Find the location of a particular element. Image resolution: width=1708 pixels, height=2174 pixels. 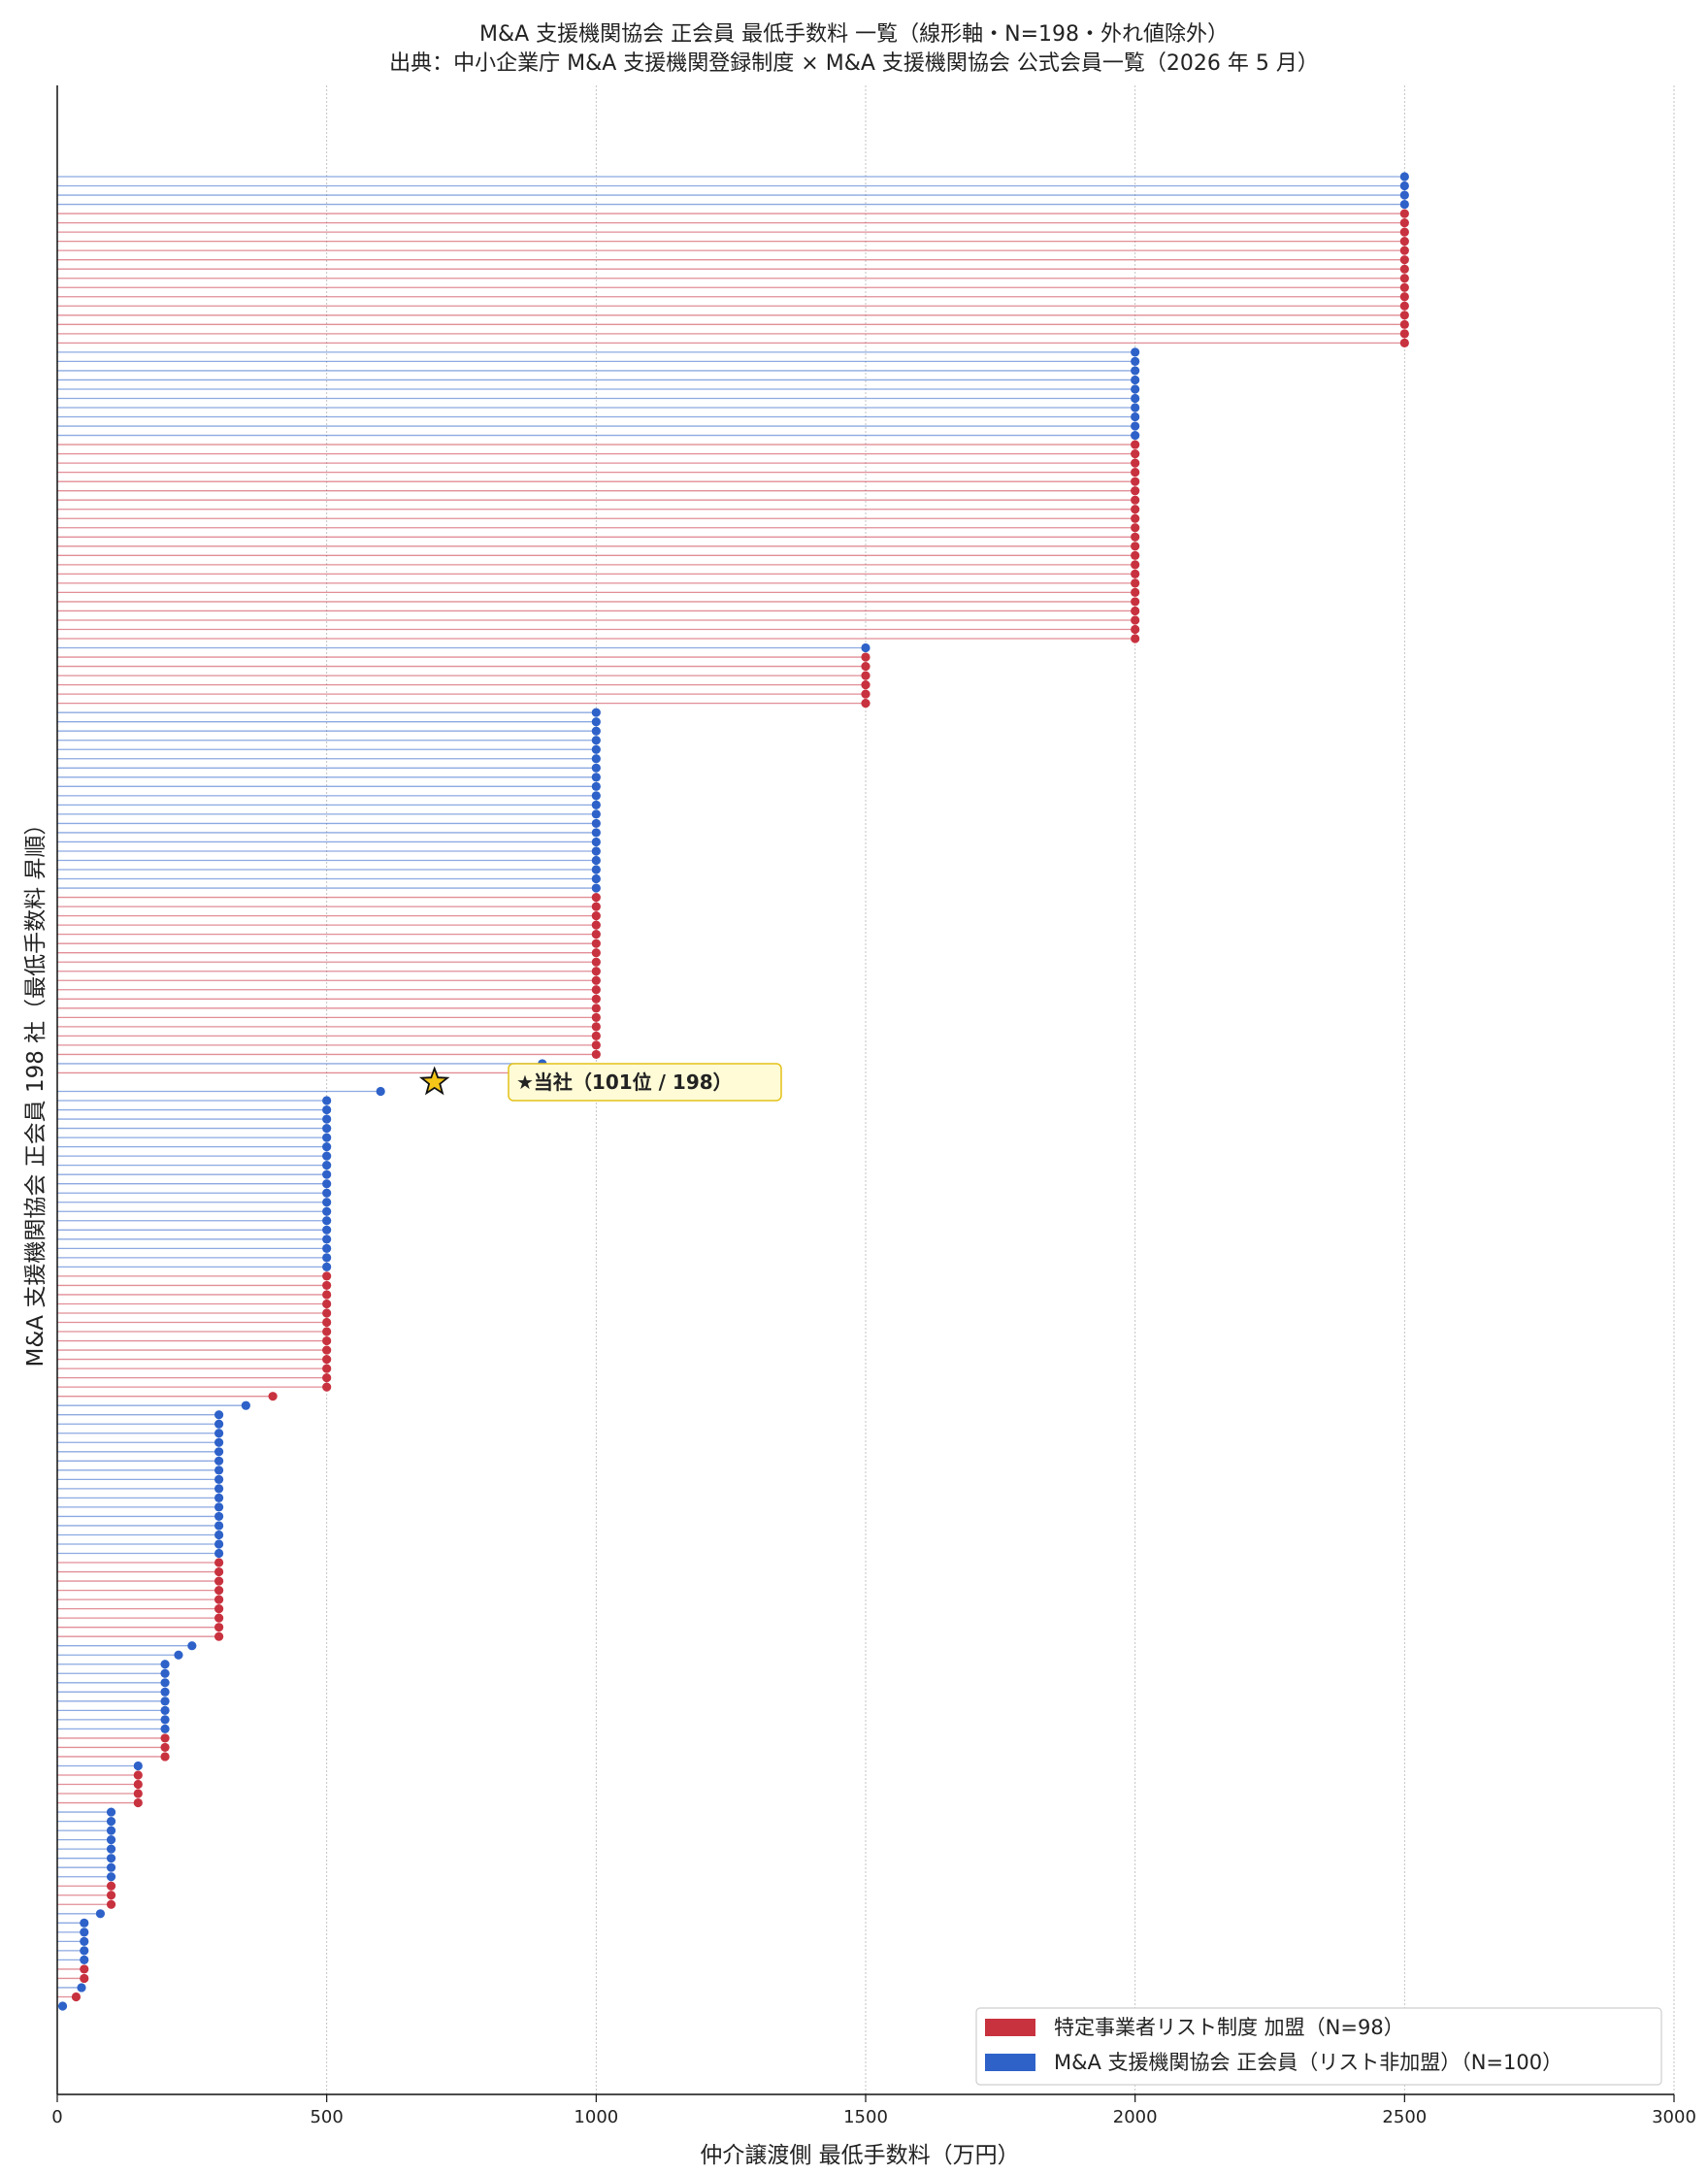

legend-swatch-red is located at coordinates (1010, 2028).